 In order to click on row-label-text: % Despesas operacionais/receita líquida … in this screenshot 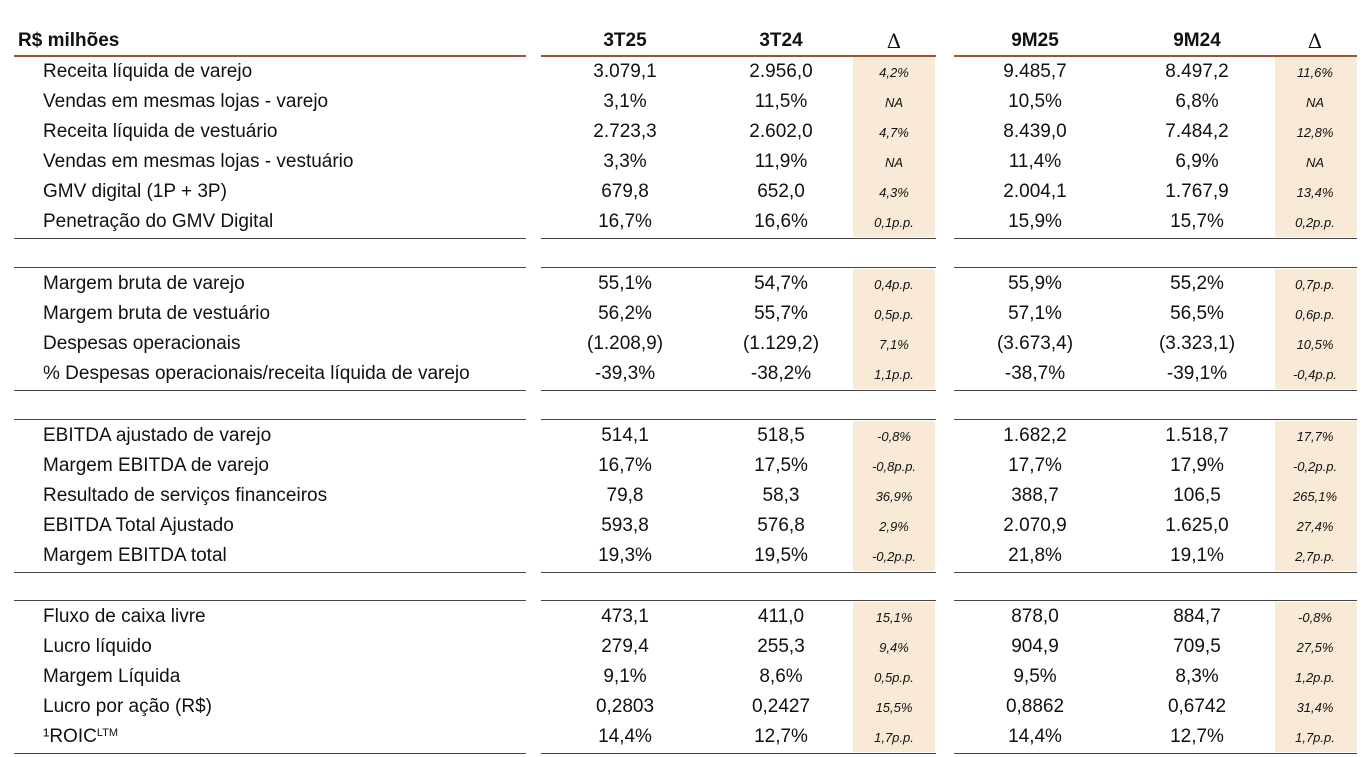, I will do `click(256, 373)`.